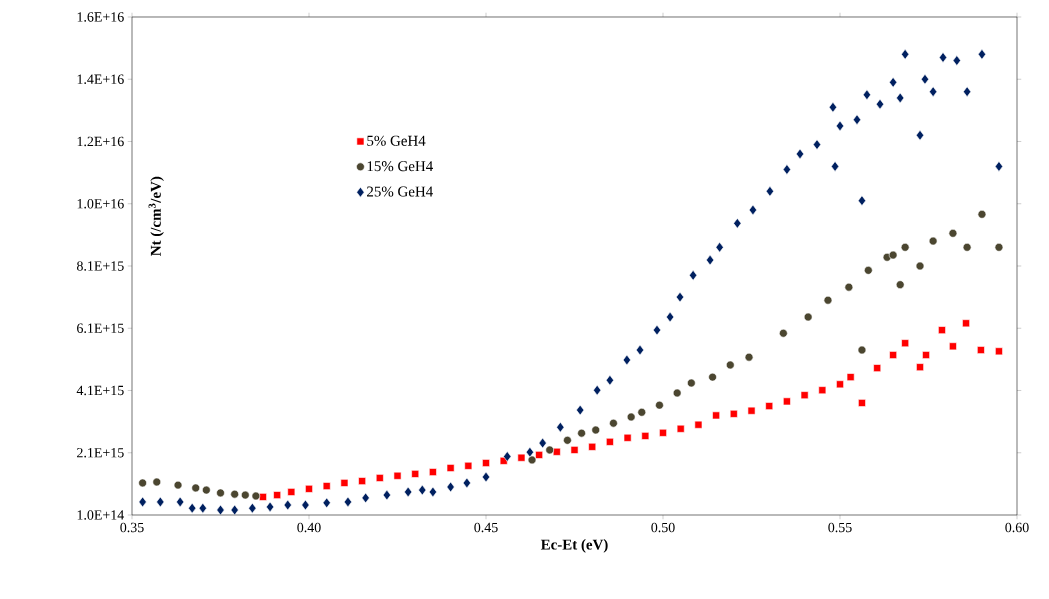  I want to click on y-tick-label: 8.1E+15, so click(100, 266).